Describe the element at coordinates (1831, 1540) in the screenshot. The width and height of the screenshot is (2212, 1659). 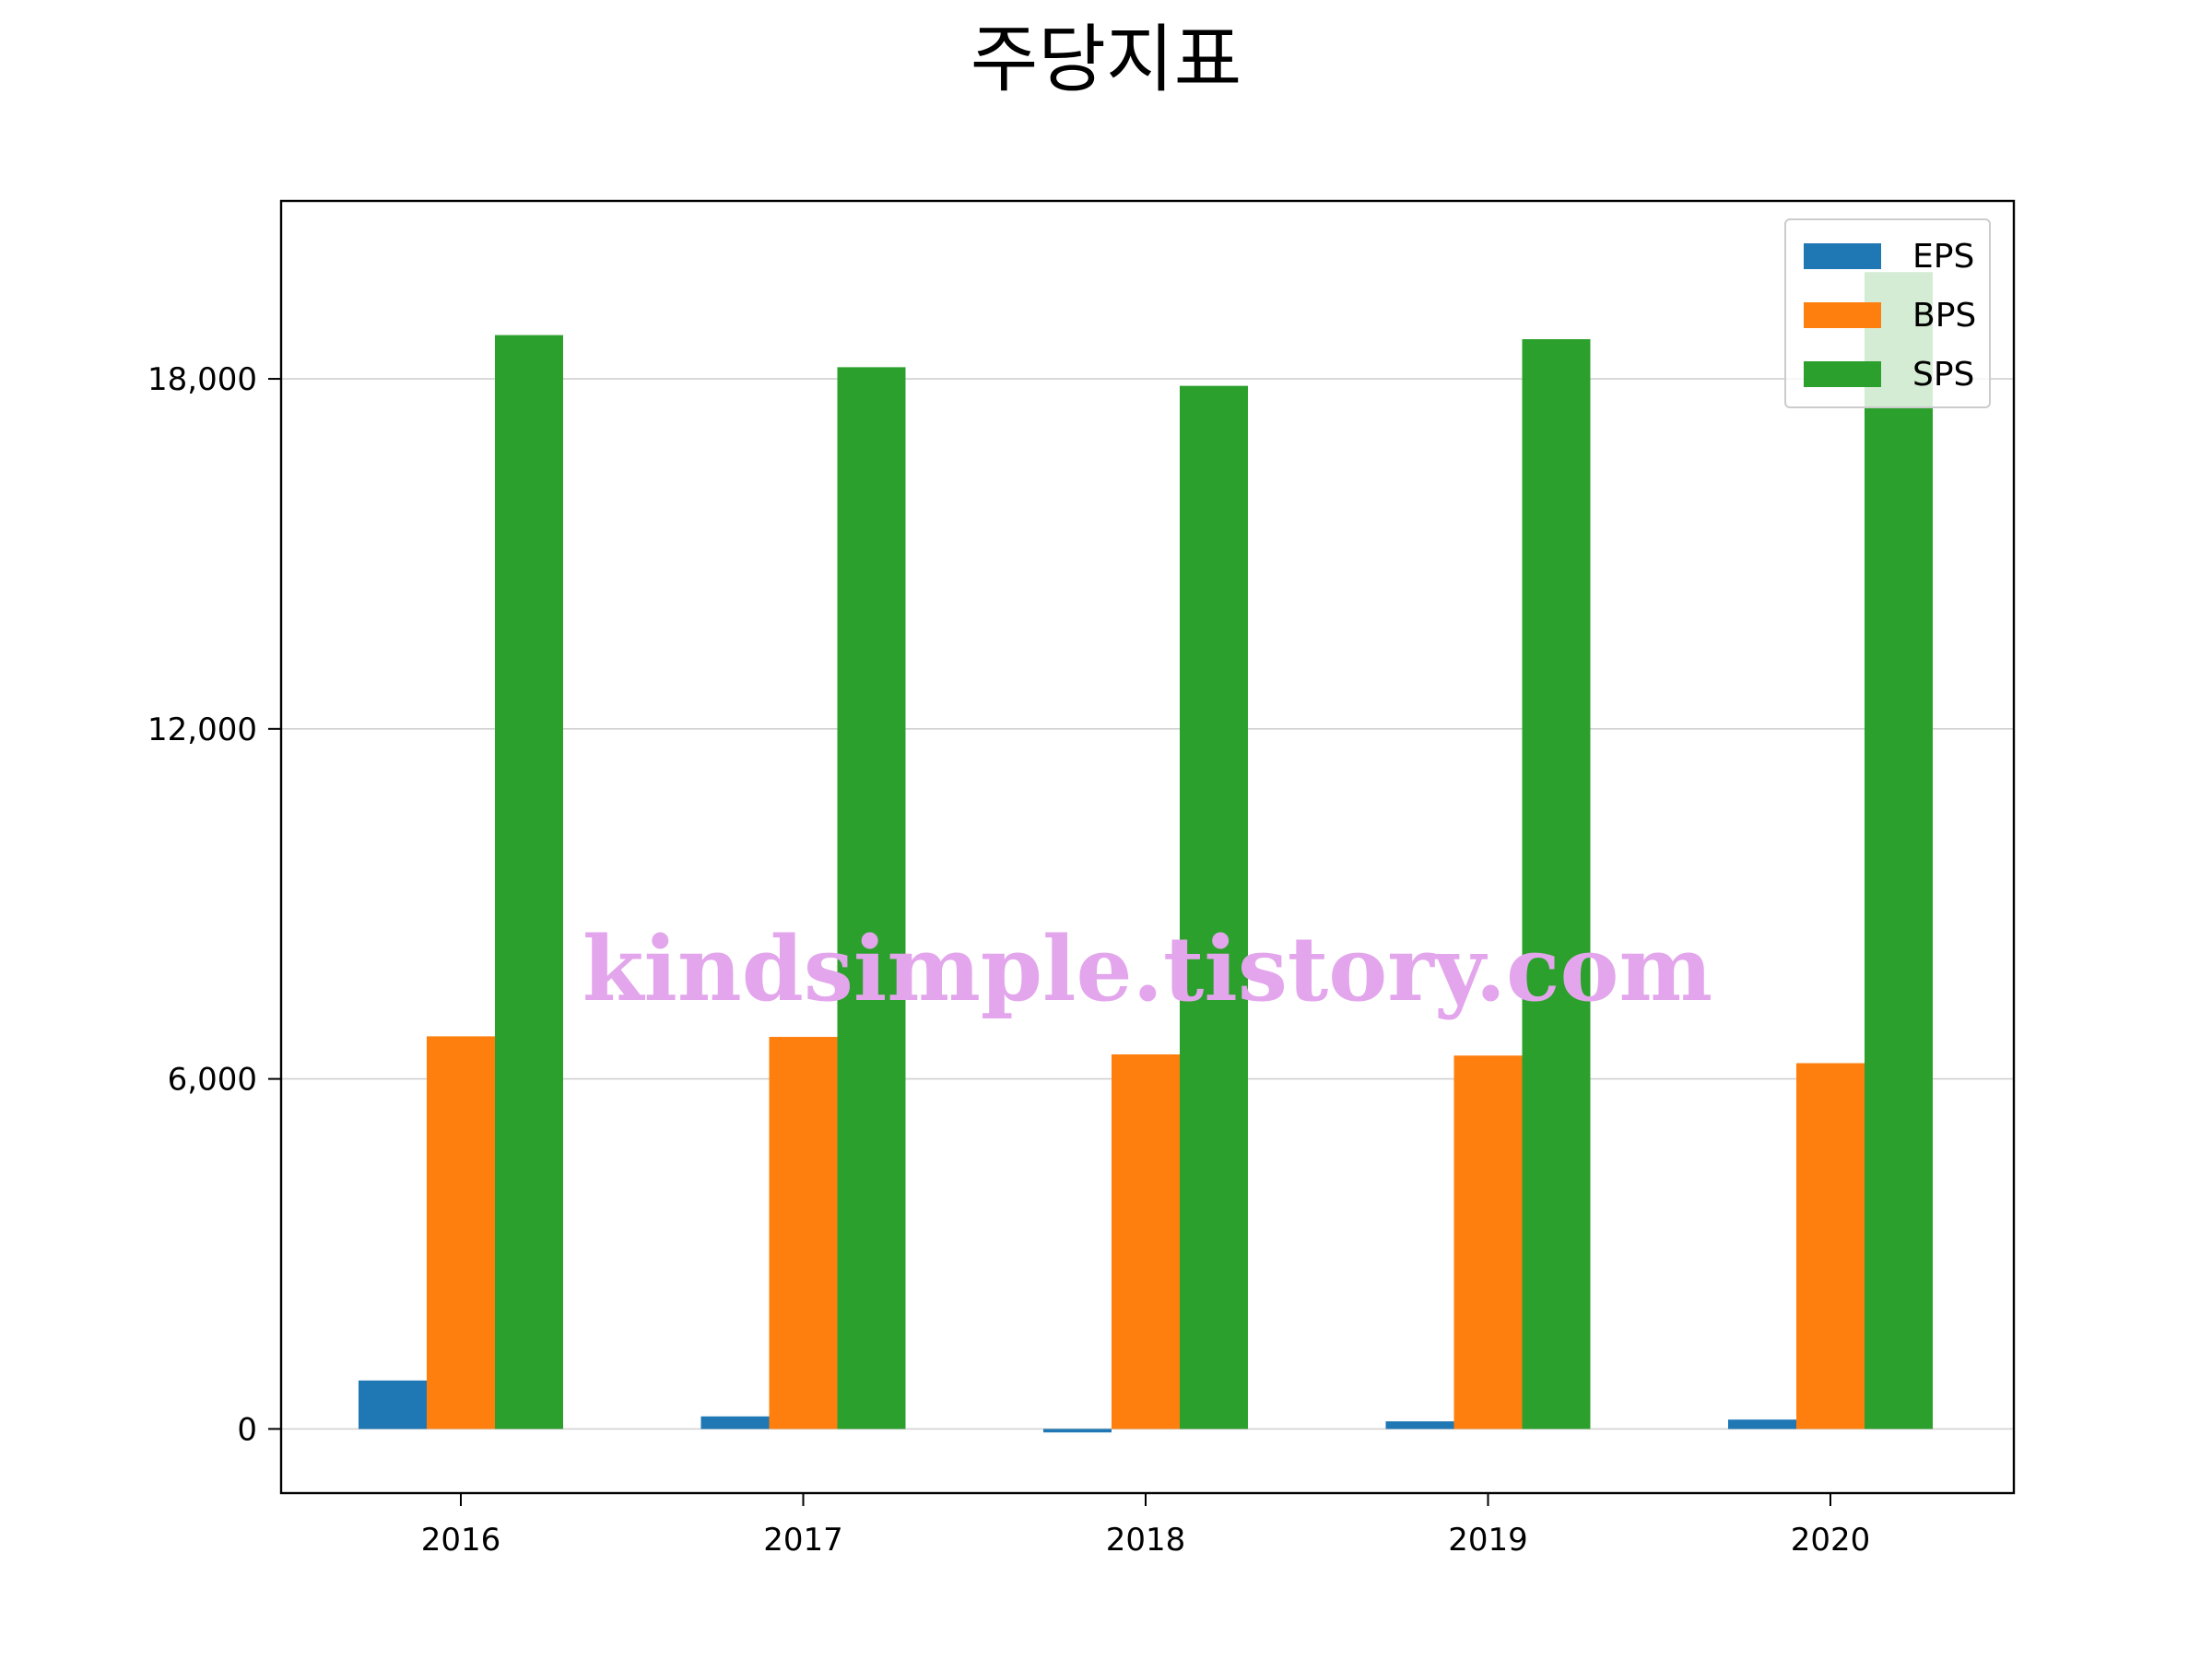
I see `x-tick-label: 2020` at that location.